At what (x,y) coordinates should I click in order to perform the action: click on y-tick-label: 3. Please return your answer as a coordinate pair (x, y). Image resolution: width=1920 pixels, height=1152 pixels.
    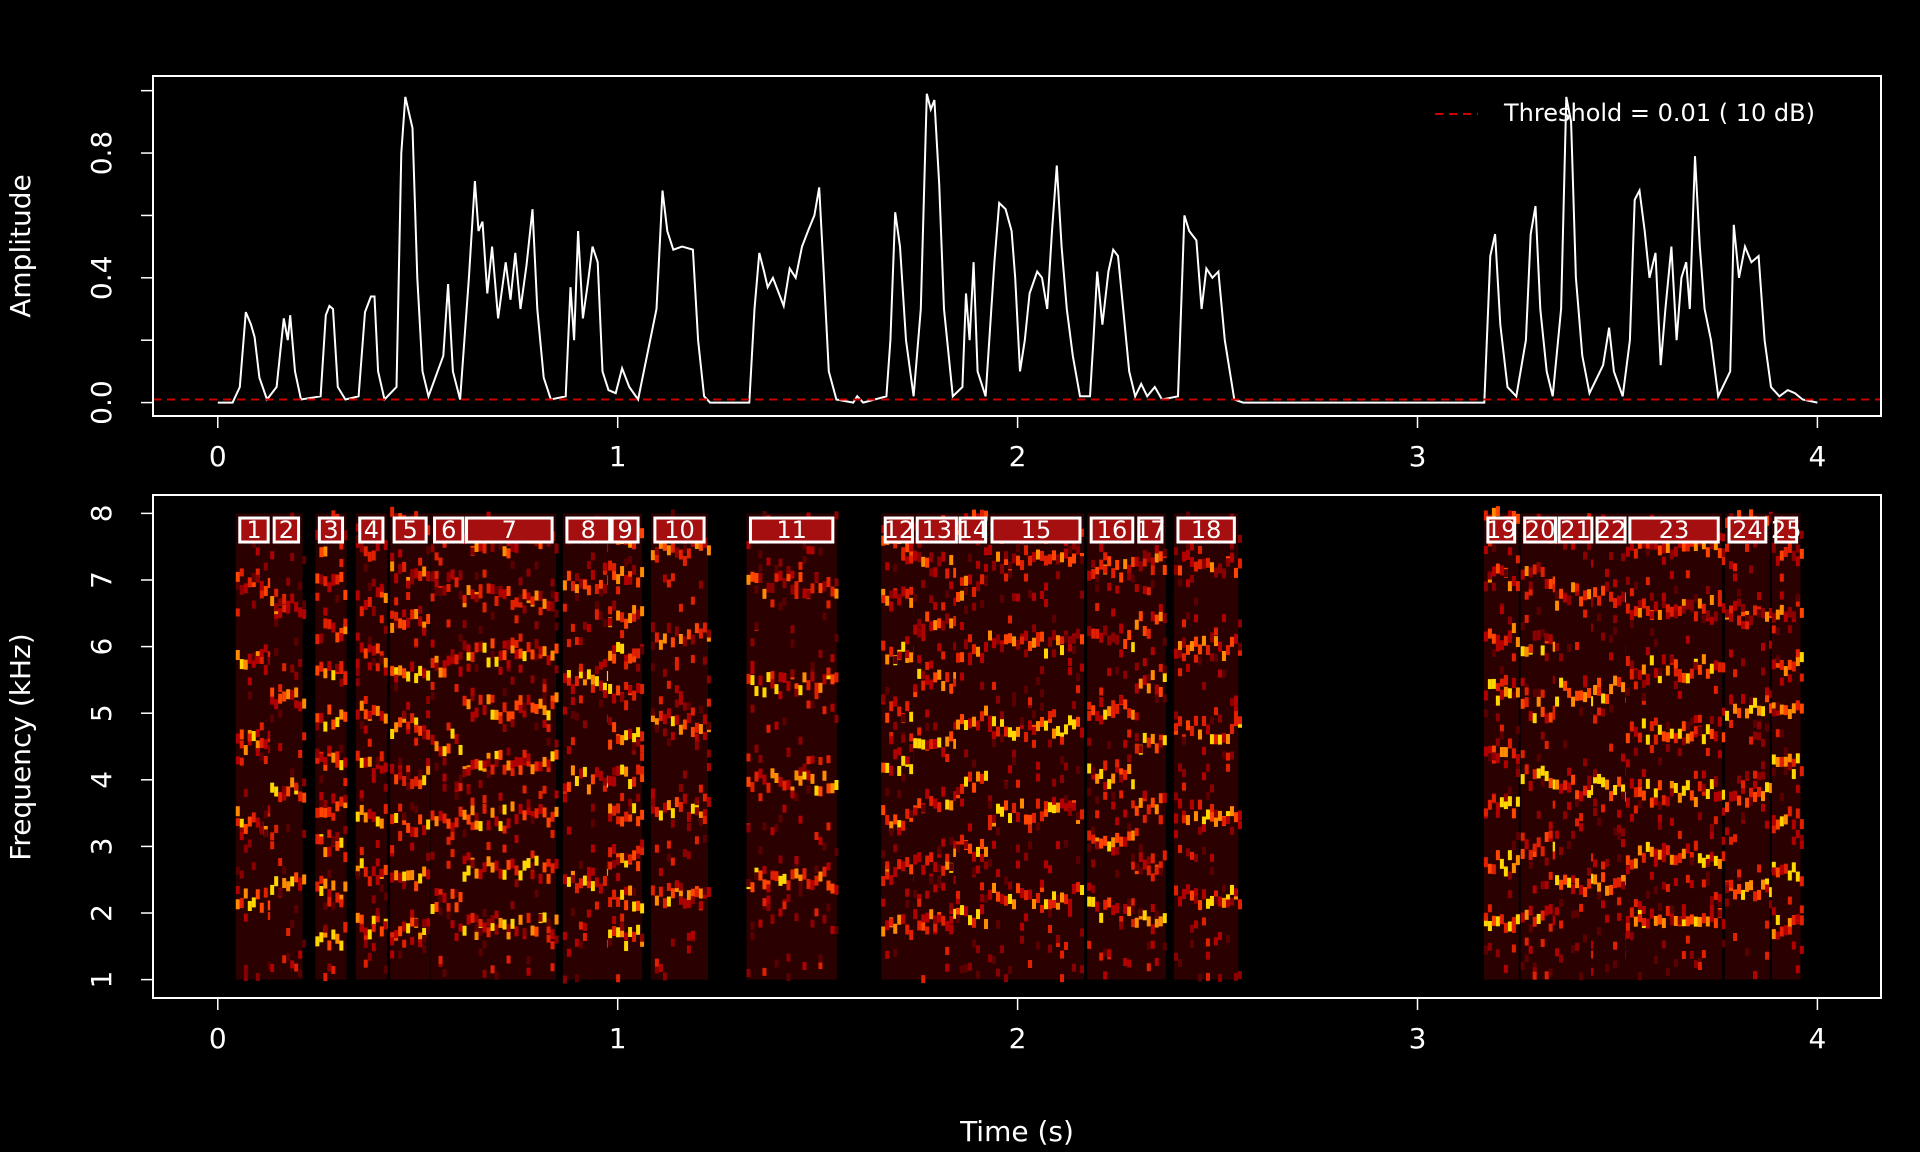
    Looking at the image, I should click on (101, 846).